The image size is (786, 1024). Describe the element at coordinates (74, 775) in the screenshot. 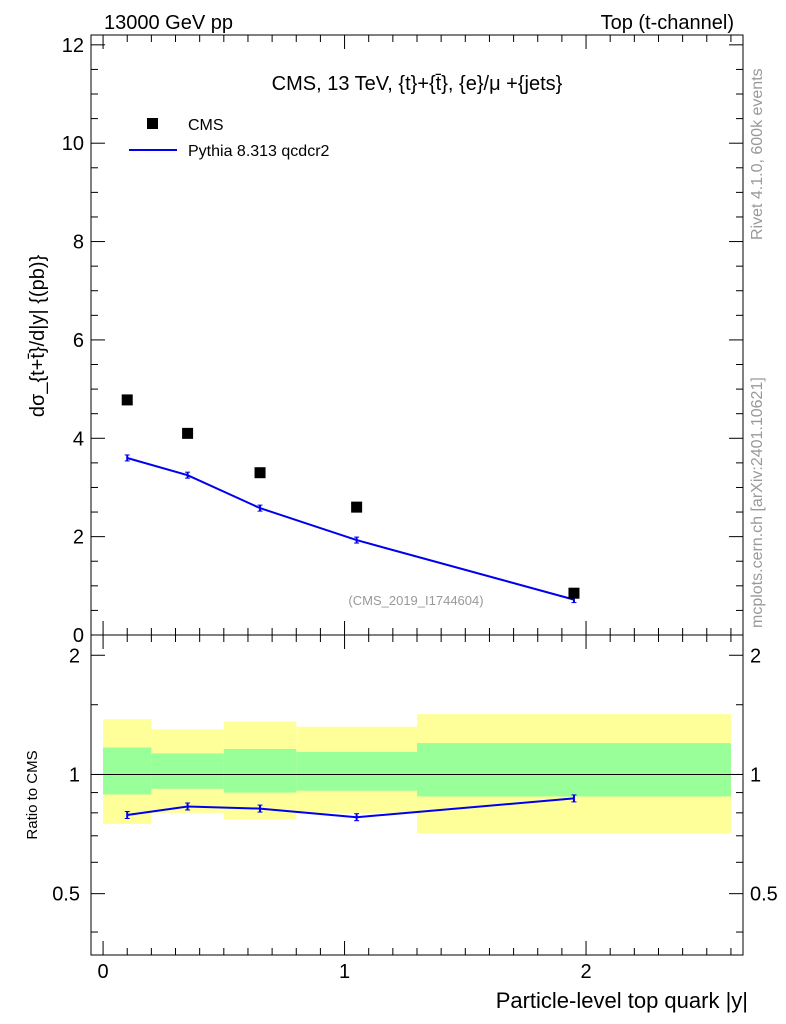

I see `ratio-ytick-label-left: 1` at that location.